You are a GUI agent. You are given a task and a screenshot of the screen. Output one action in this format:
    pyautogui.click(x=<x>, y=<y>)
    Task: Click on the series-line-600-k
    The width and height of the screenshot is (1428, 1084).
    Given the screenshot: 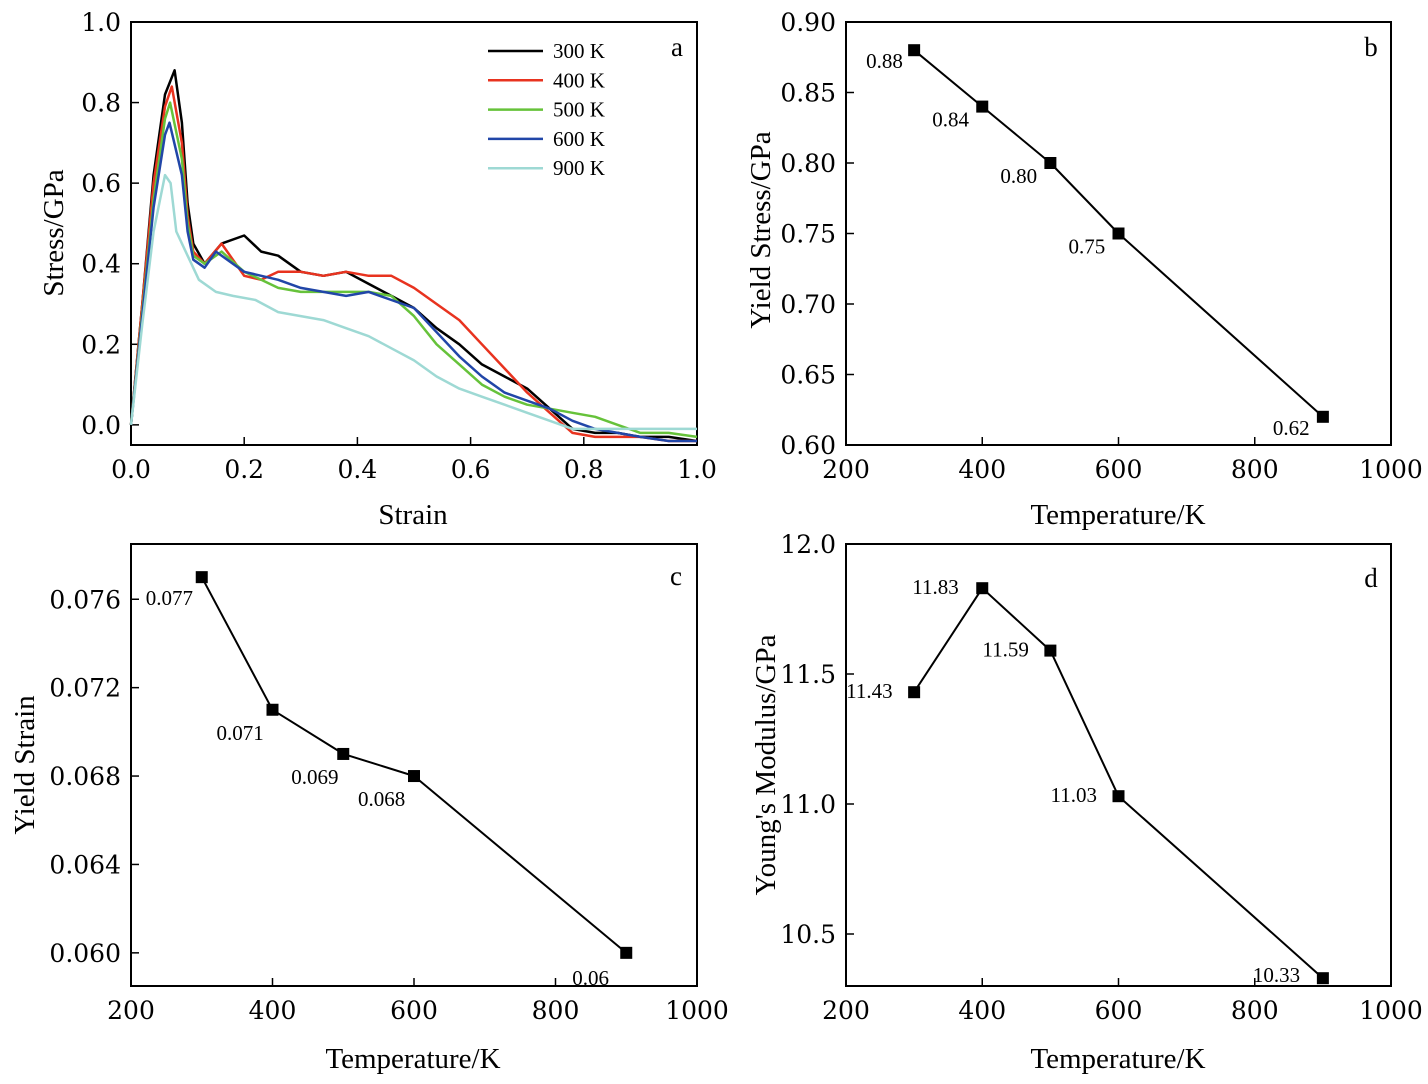 What is the action you would take?
    pyautogui.click(x=413, y=282)
    